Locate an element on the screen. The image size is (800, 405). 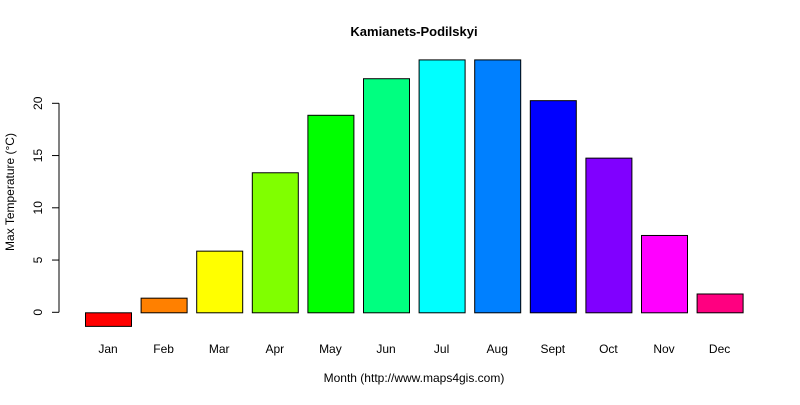
x-tick-label: Oct is located at coordinates (608, 349).